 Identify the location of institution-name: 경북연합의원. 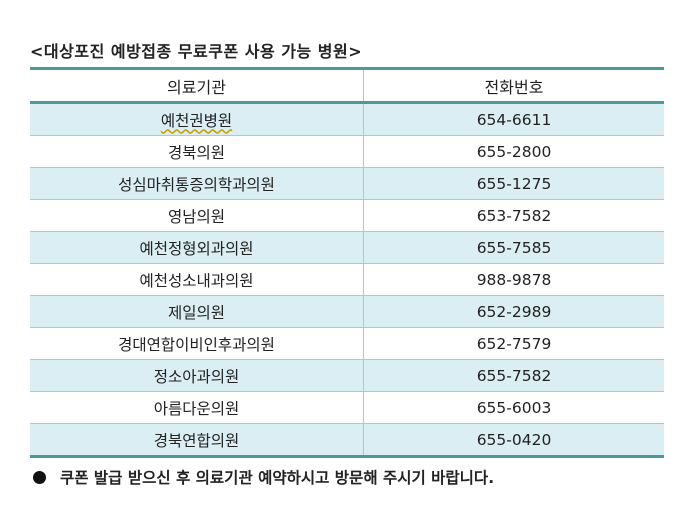
(197, 440).